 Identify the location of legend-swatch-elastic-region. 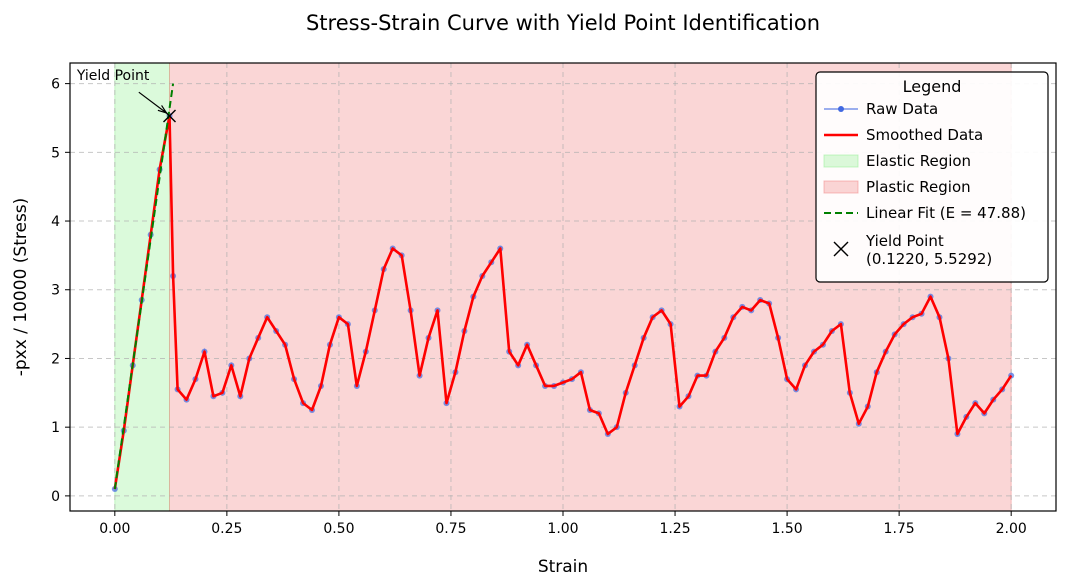
(841, 161).